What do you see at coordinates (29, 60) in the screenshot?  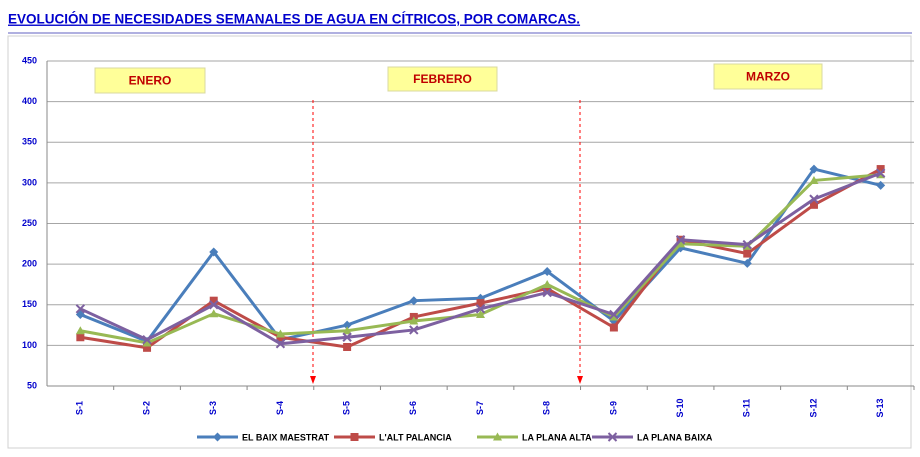 I see `y-tick-label: 450` at bounding box center [29, 60].